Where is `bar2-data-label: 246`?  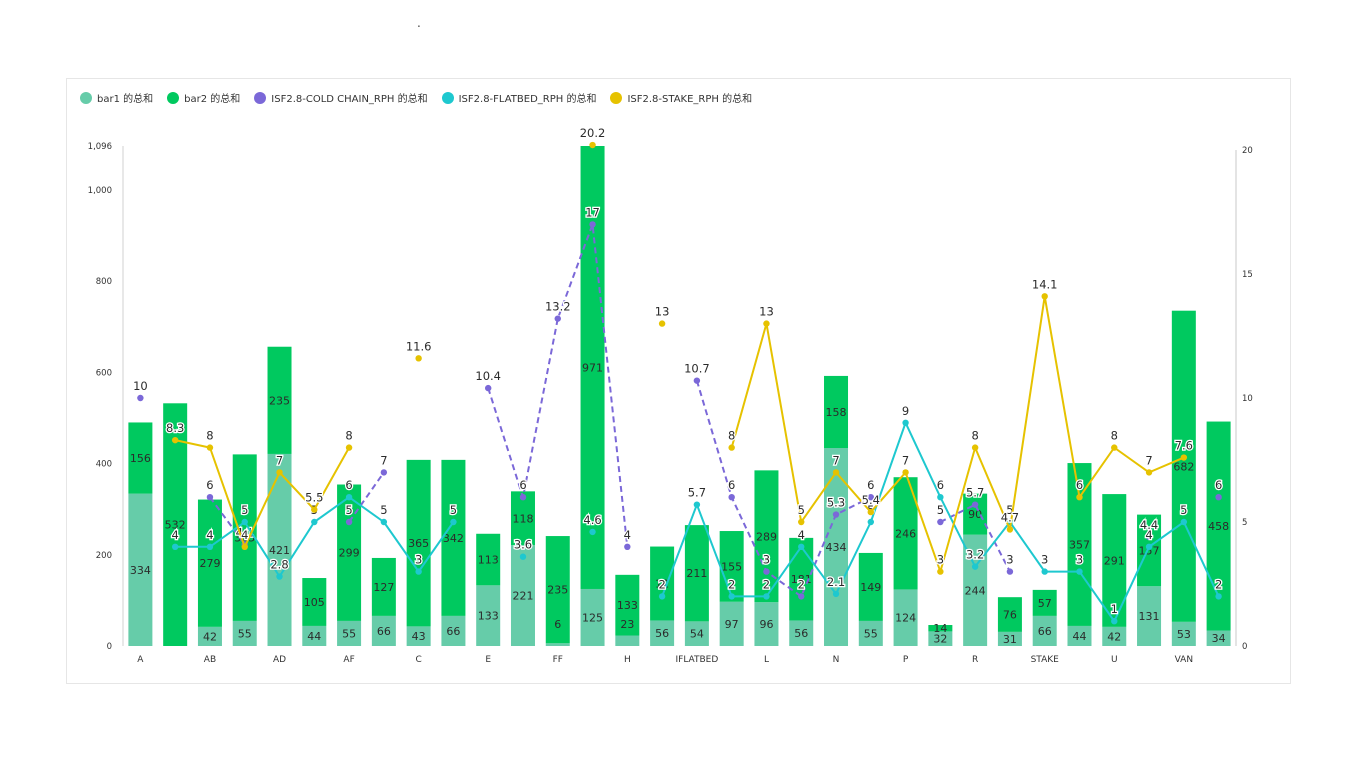 bar2-data-label: 246 is located at coordinates (905, 533).